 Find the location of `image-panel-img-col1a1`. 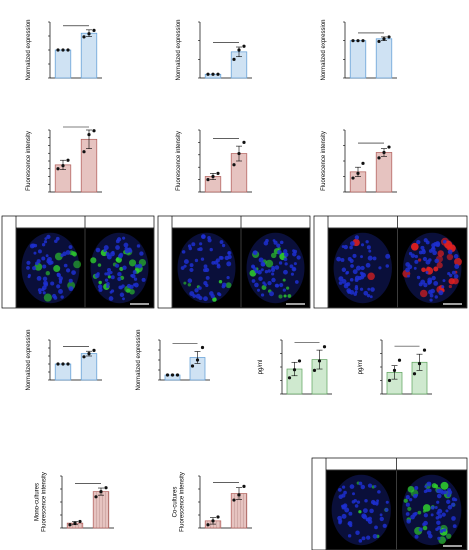

image-panel-img-col1a1 is located at coordinates (78, 262).